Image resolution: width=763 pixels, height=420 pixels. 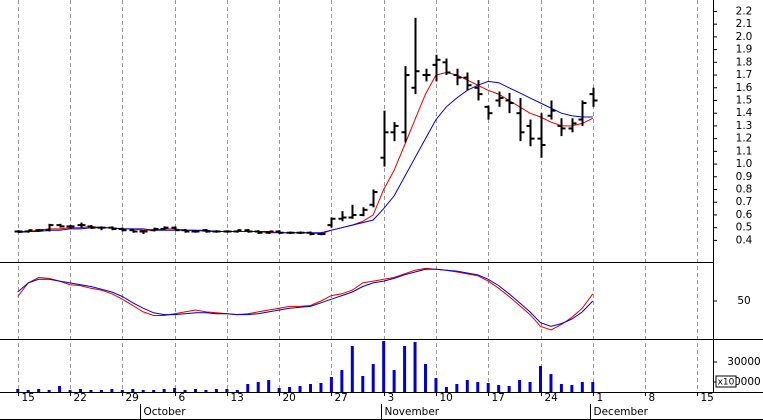 I want to click on month-label: October, so click(x=165, y=412).